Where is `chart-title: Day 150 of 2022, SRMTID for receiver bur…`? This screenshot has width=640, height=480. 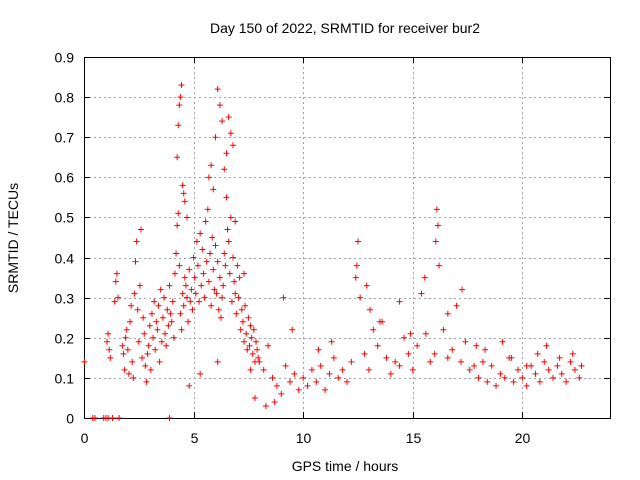
chart-title: Day 150 of 2022, SRMTID for receiver bur… is located at coordinates (345, 28).